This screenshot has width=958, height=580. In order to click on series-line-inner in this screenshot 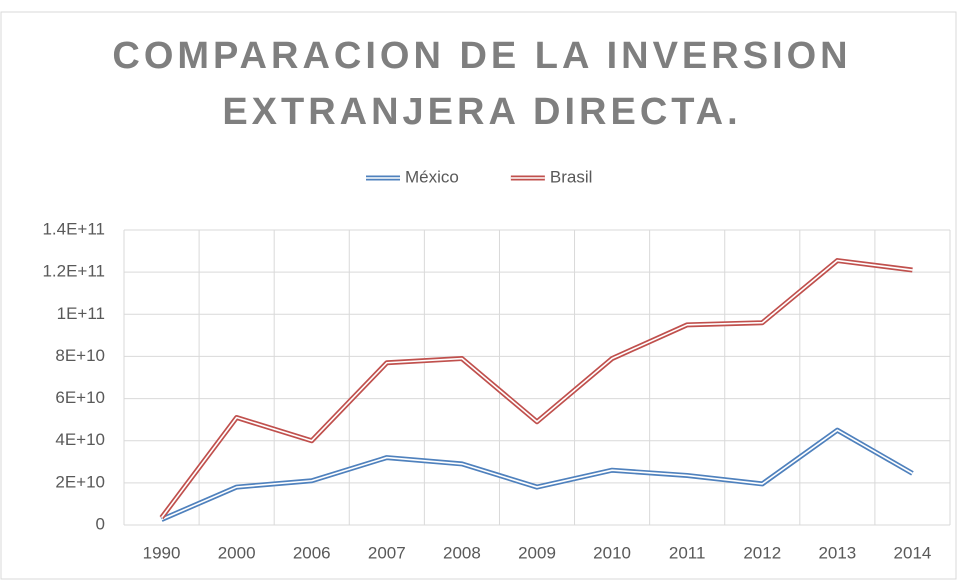, I will do `click(537, 475)`.